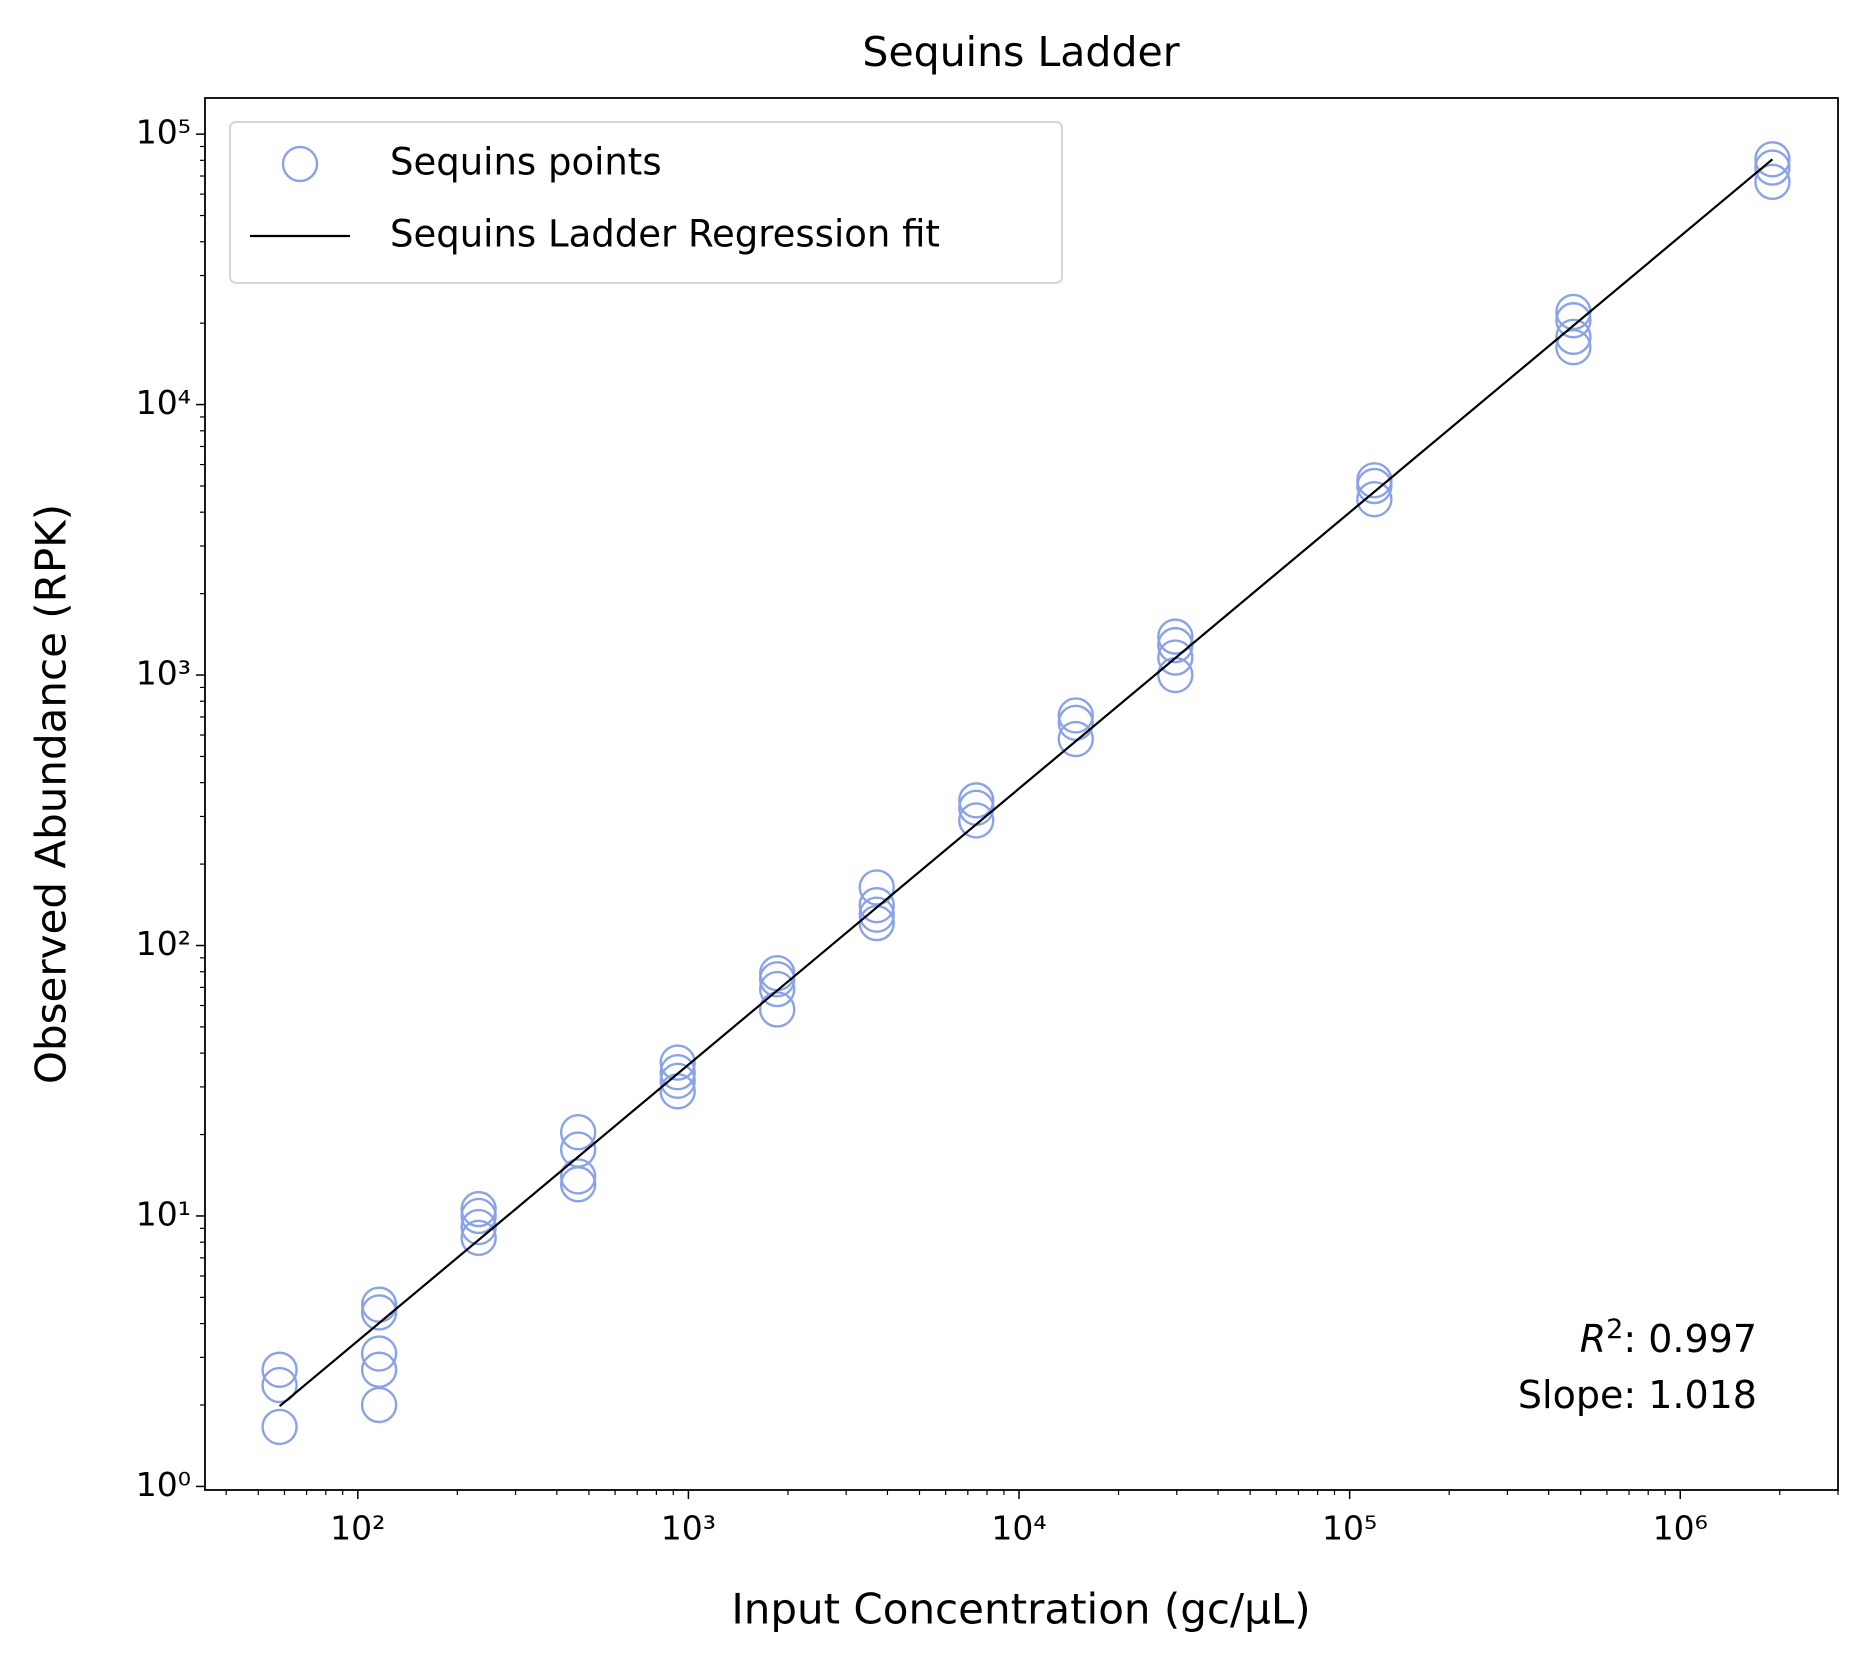  I want to click on x-tick-label: 10⁴, so click(1018, 1528).